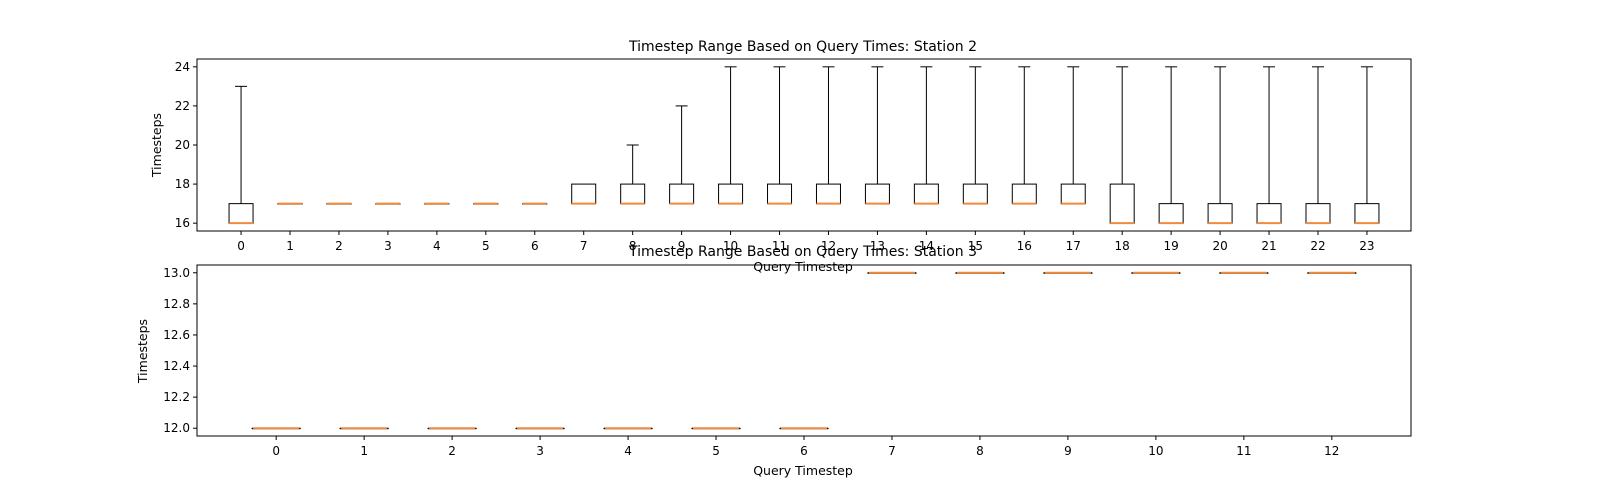  Describe the element at coordinates (1073, 246) in the screenshot. I see `x-tick-label: 17` at that location.